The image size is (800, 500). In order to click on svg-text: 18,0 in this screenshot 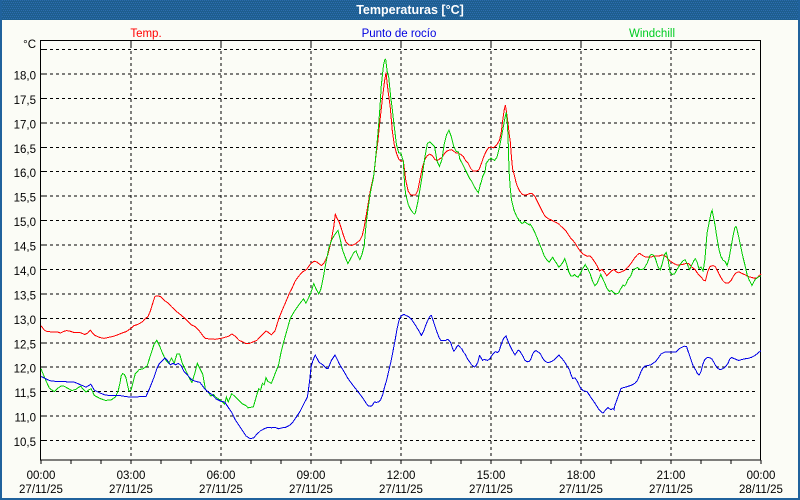, I will do `click(25, 77)`.